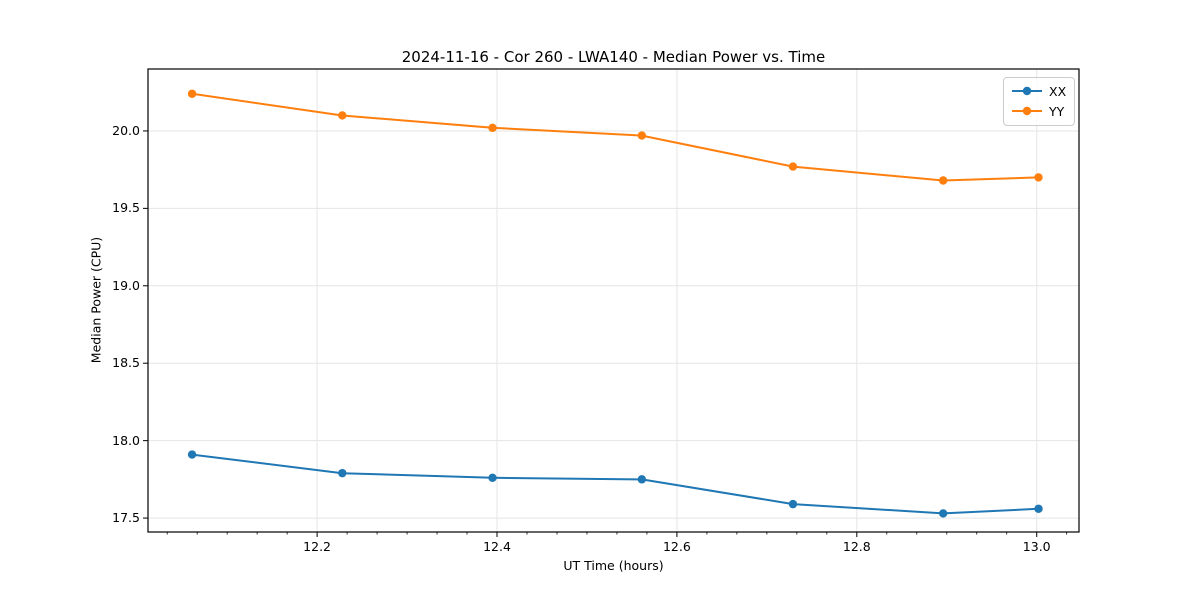 This screenshot has width=1200, height=600. I want to click on y-tick-label: 19.5, so click(126, 208).